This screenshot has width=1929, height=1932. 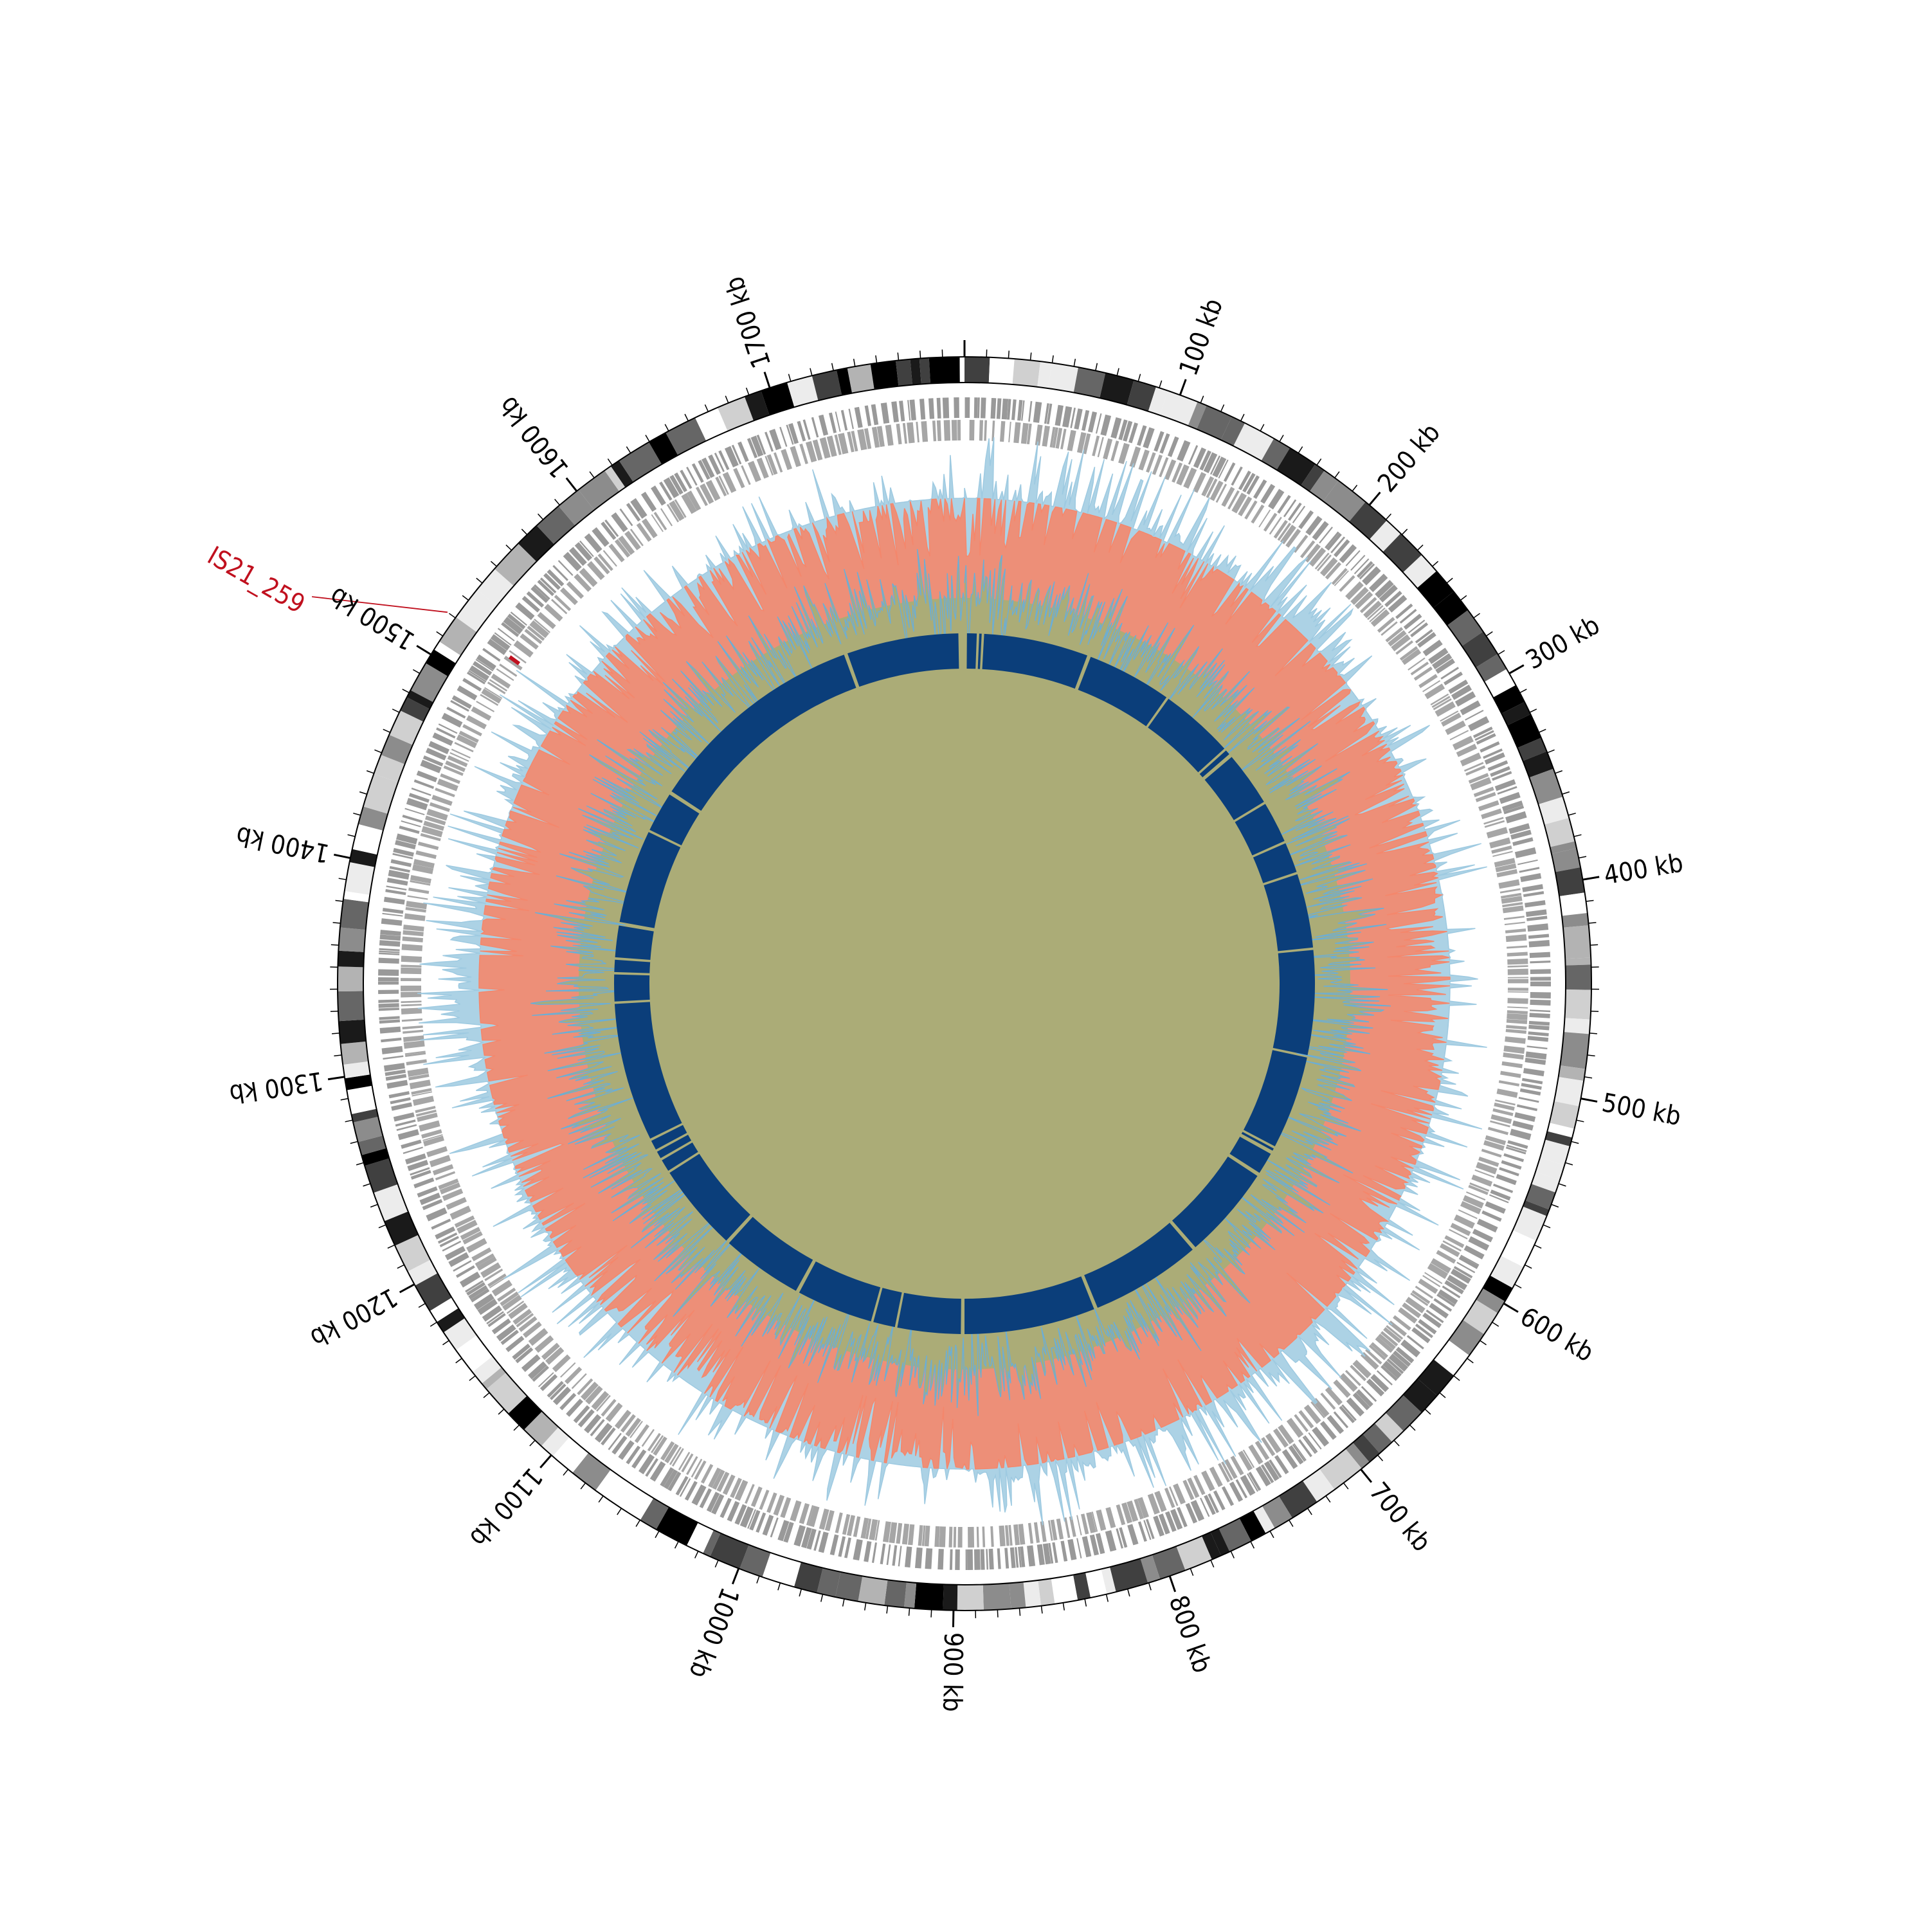 What do you see at coordinates (372, 618) in the screenshot?
I see `tick-label: 1500 kb` at bounding box center [372, 618].